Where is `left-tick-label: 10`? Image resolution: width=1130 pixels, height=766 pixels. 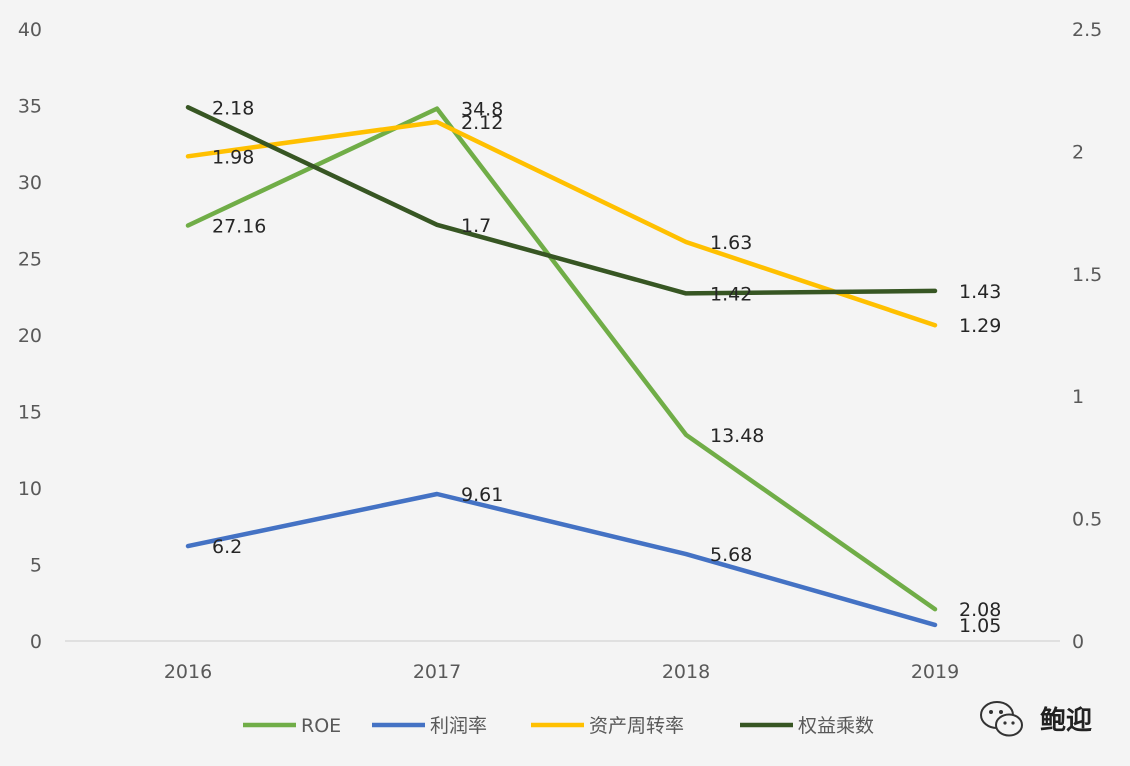
left-tick-label: 10 is located at coordinates (30, 489).